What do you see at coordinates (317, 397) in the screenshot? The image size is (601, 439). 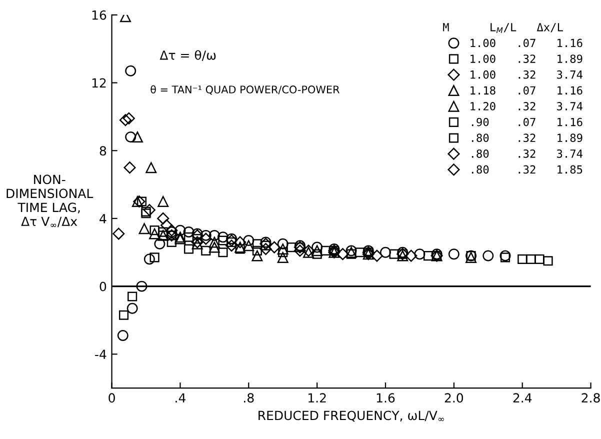 I see `x-tick-label: 1.2` at bounding box center [317, 397].